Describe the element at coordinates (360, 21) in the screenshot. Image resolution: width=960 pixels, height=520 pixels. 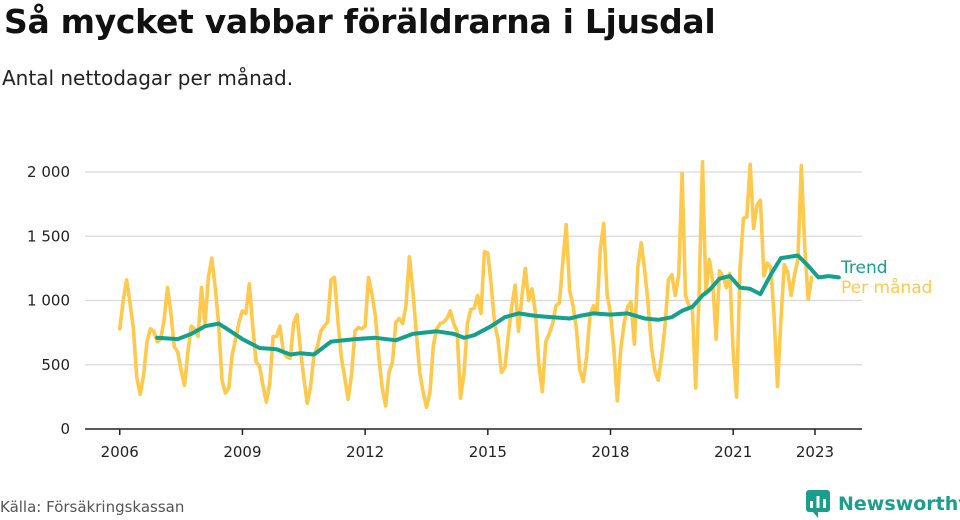
I see `page-title: Så mycket vabbar föräldrarna i Ljusdal` at that location.